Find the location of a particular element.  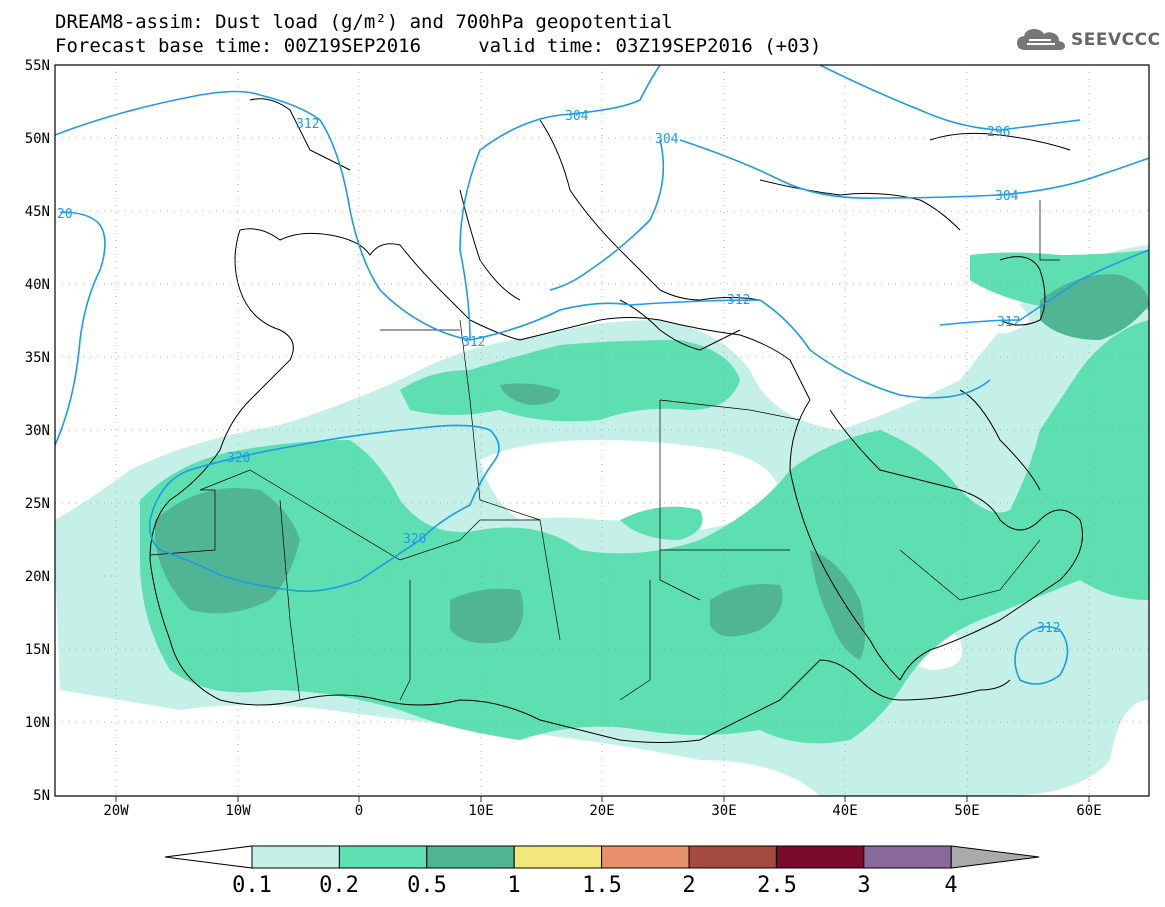

legend-tick: 2.5 is located at coordinates (777, 885).